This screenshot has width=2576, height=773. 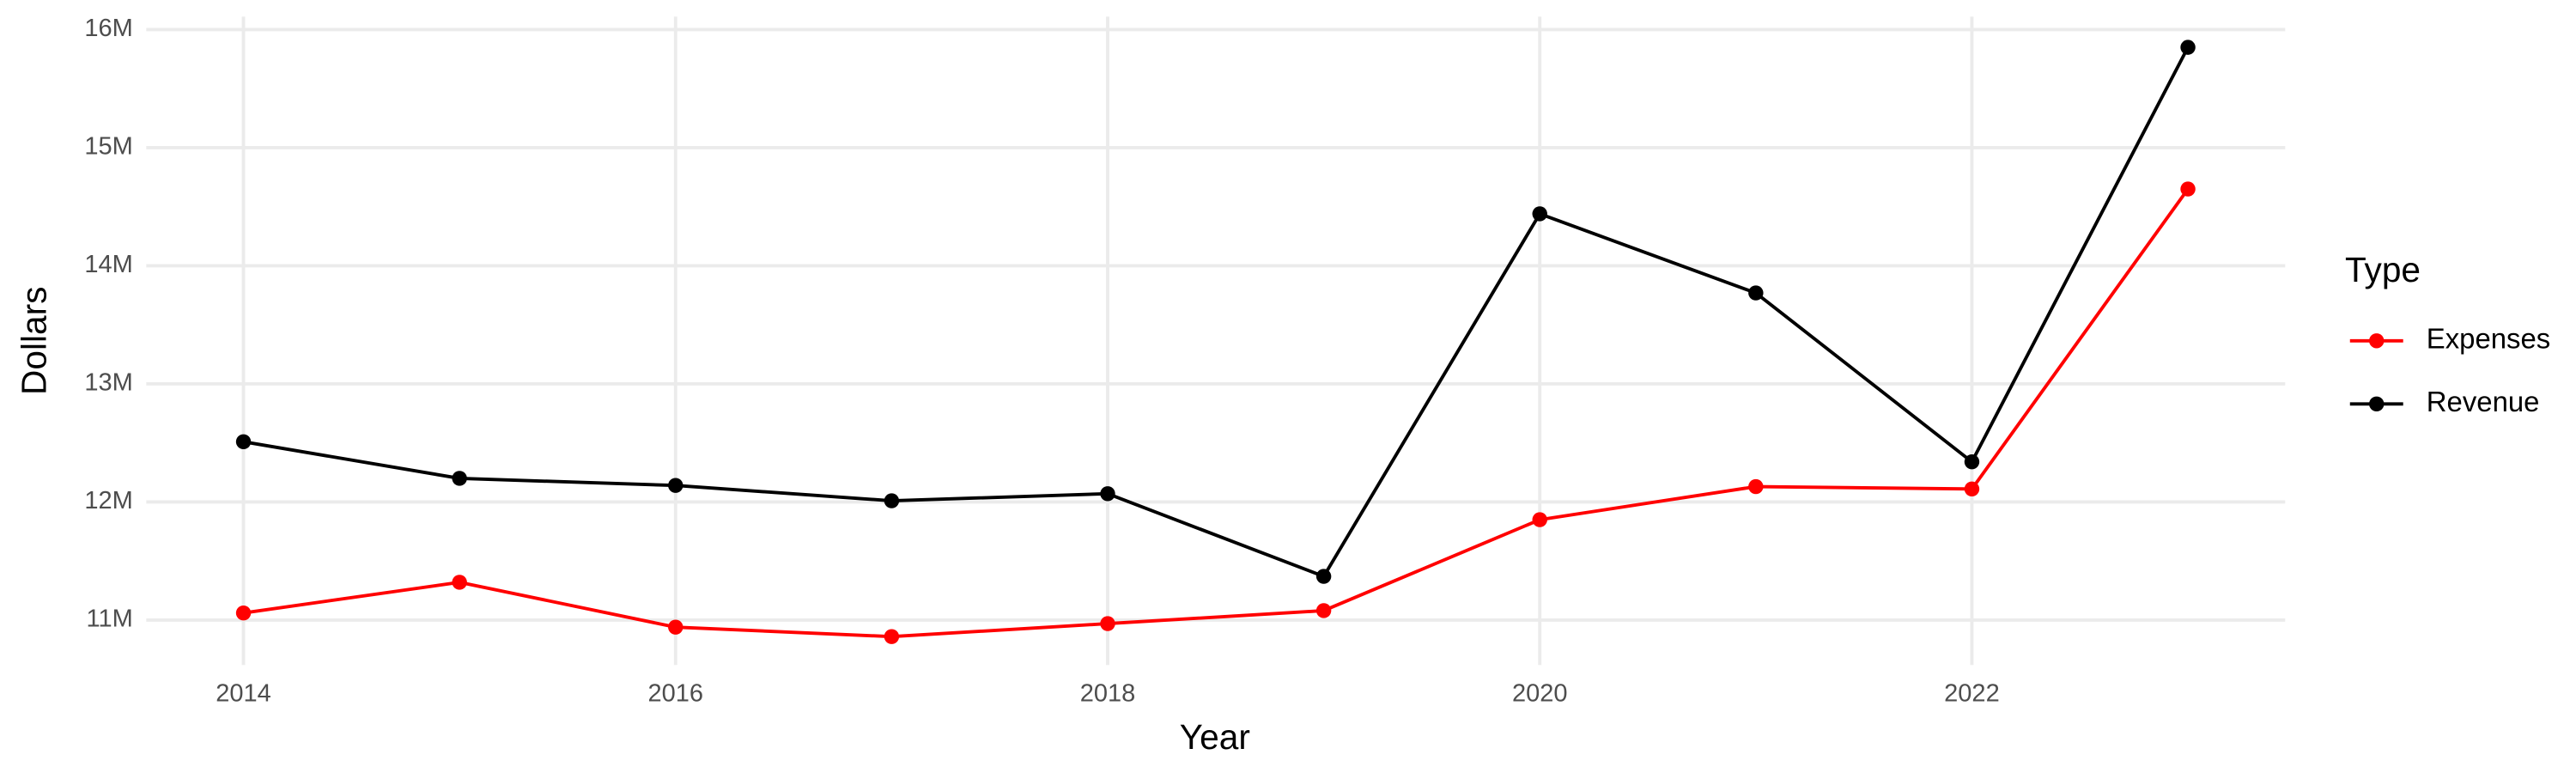 I want to click on x-tick-label: 2014, so click(x=243, y=694).